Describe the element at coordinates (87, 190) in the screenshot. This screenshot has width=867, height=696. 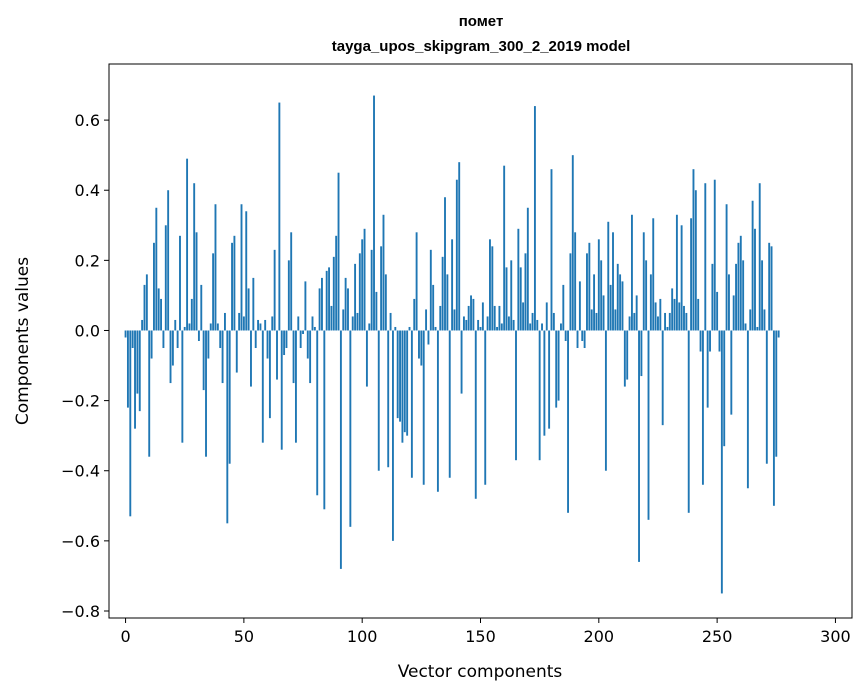
I see `y-tick-label: 0.4` at that location.